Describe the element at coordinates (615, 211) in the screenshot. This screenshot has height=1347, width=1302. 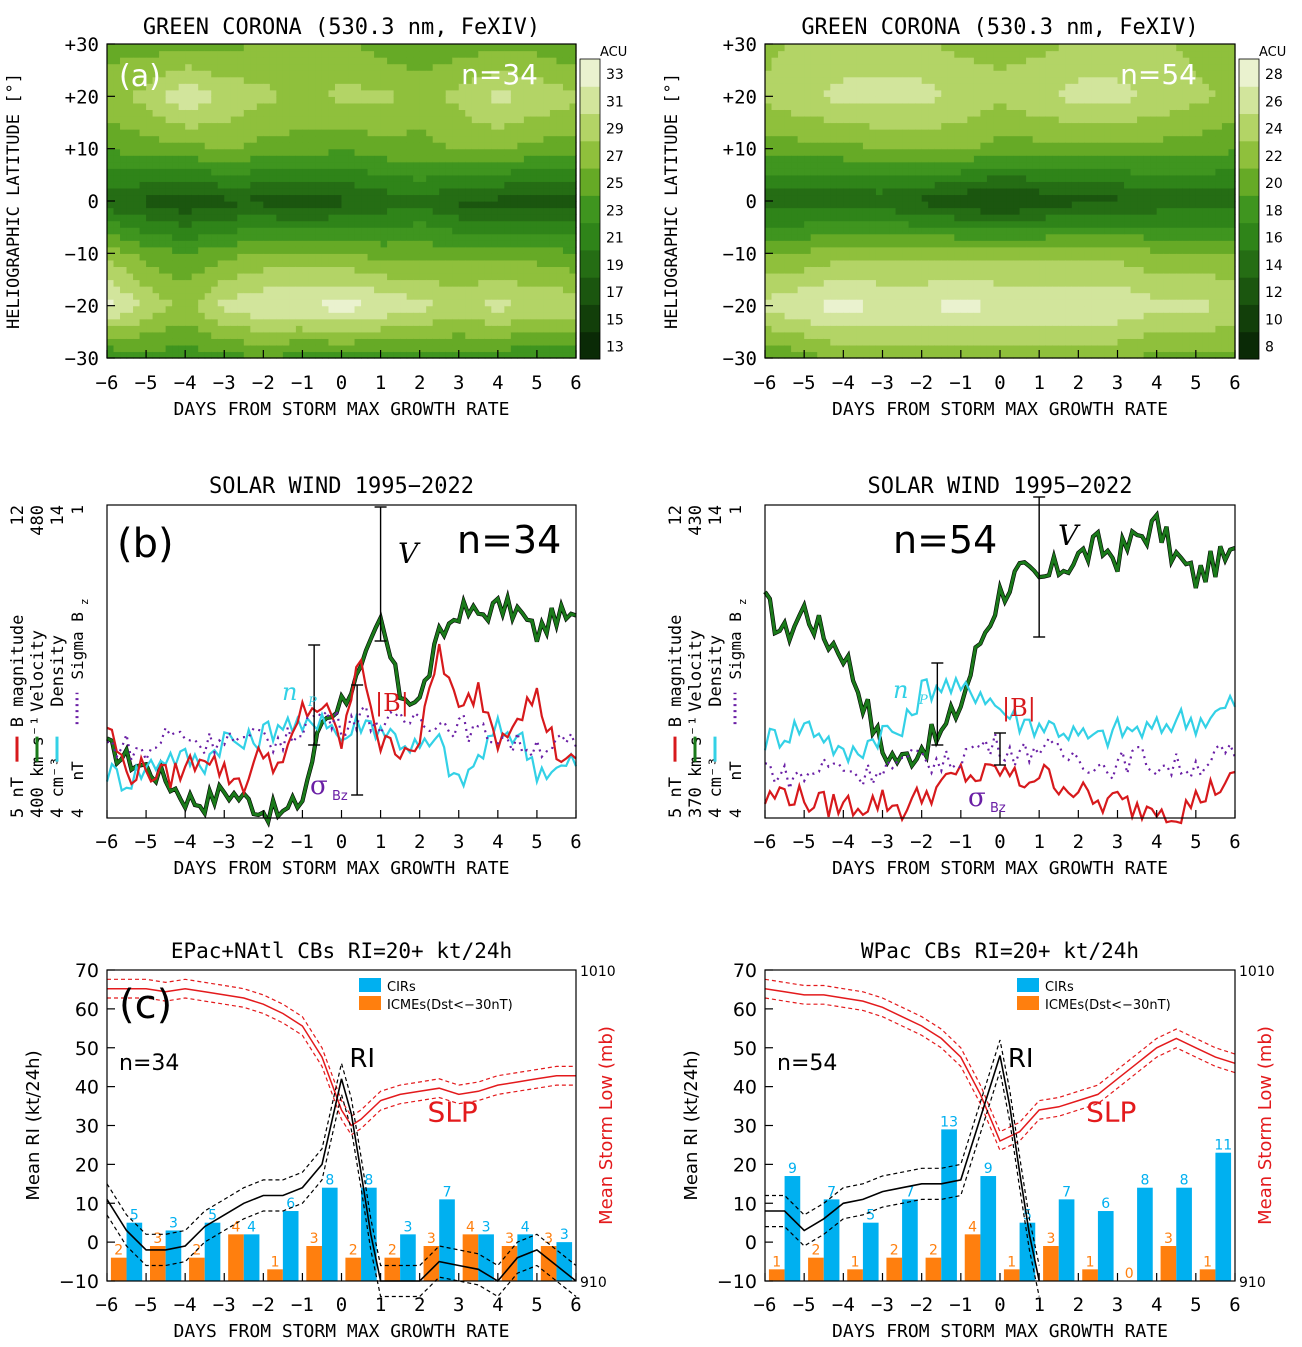
I see `colorbar-tick-label: 23` at that location.